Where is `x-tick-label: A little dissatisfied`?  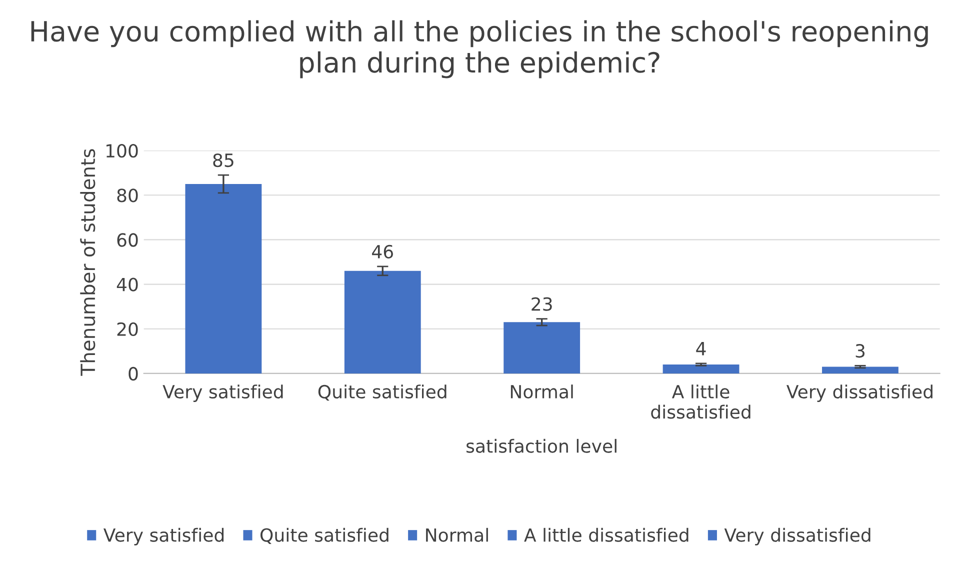 x-tick-label: A little dissatisfied is located at coordinates (700, 401).